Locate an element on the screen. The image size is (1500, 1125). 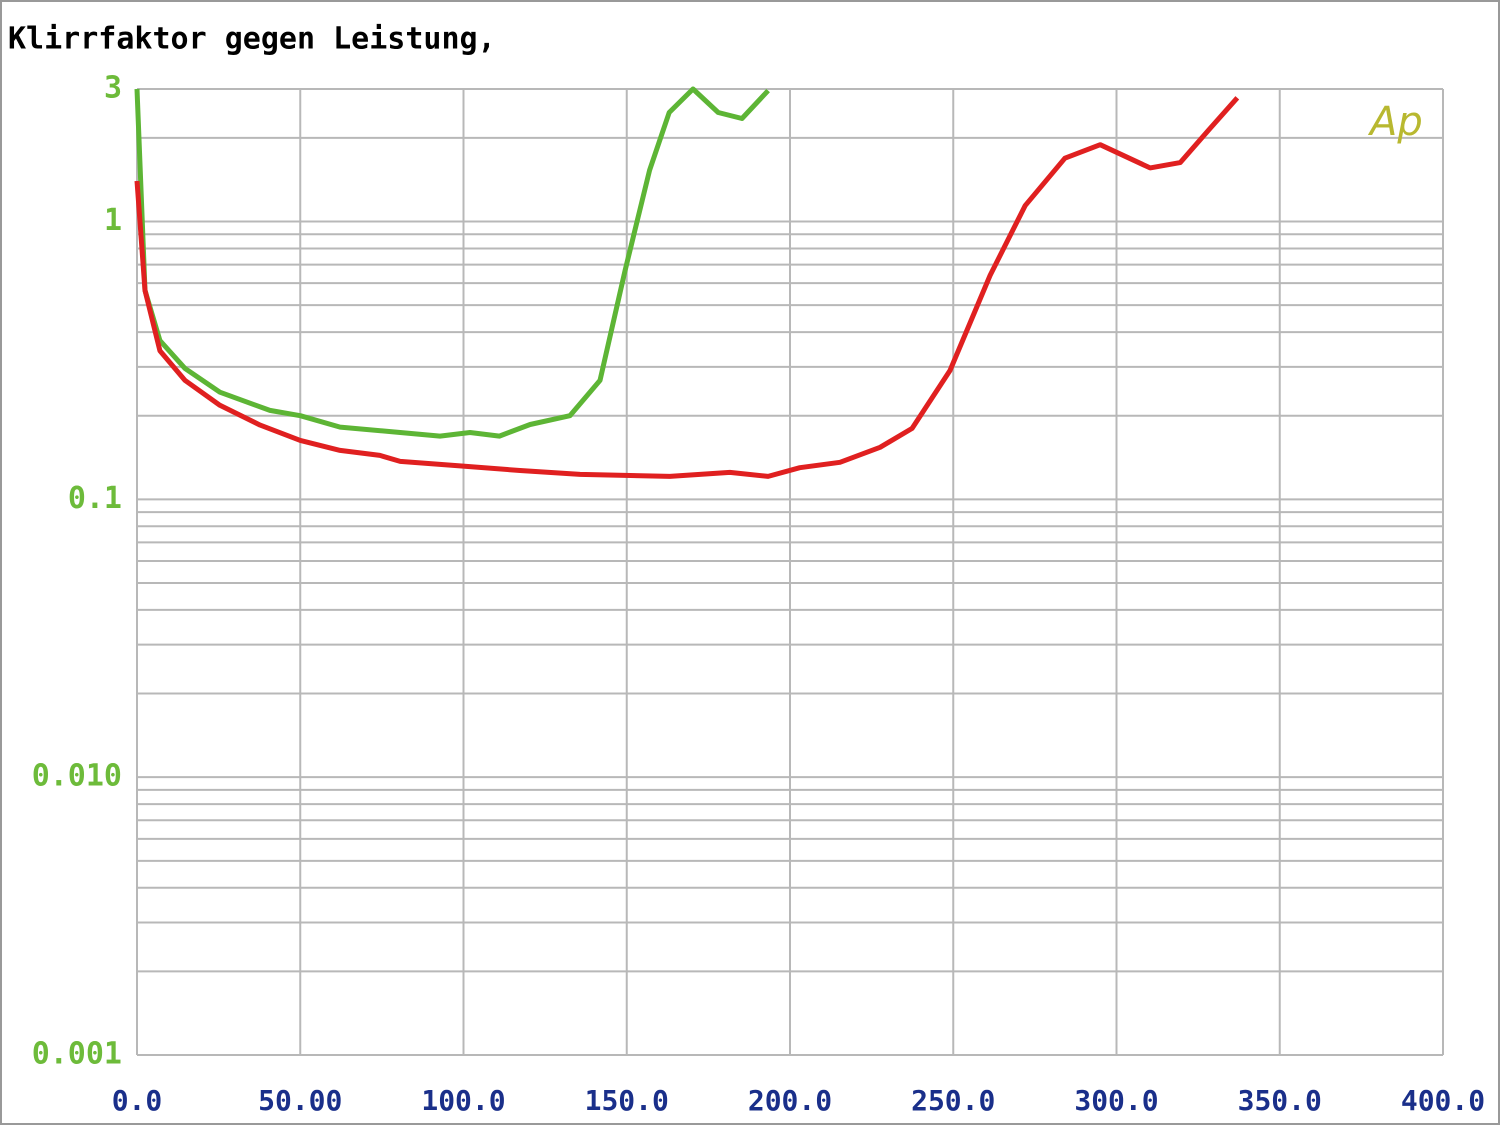
x-tick-label: 100.0 is located at coordinates (463, 1100).